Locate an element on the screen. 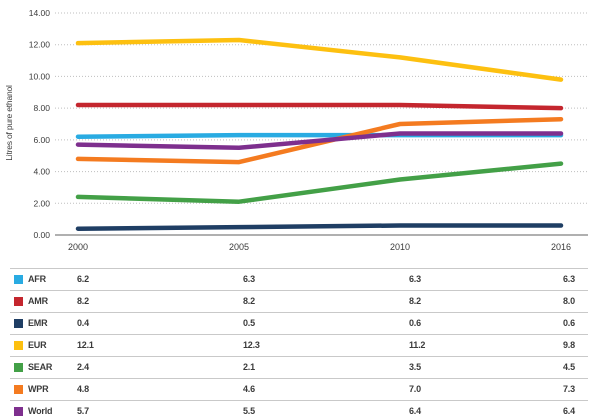 Image resolution: width=600 pixels, height=419 pixels. value-cell-wpr-2016: 7.3 is located at coordinates (569, 389).